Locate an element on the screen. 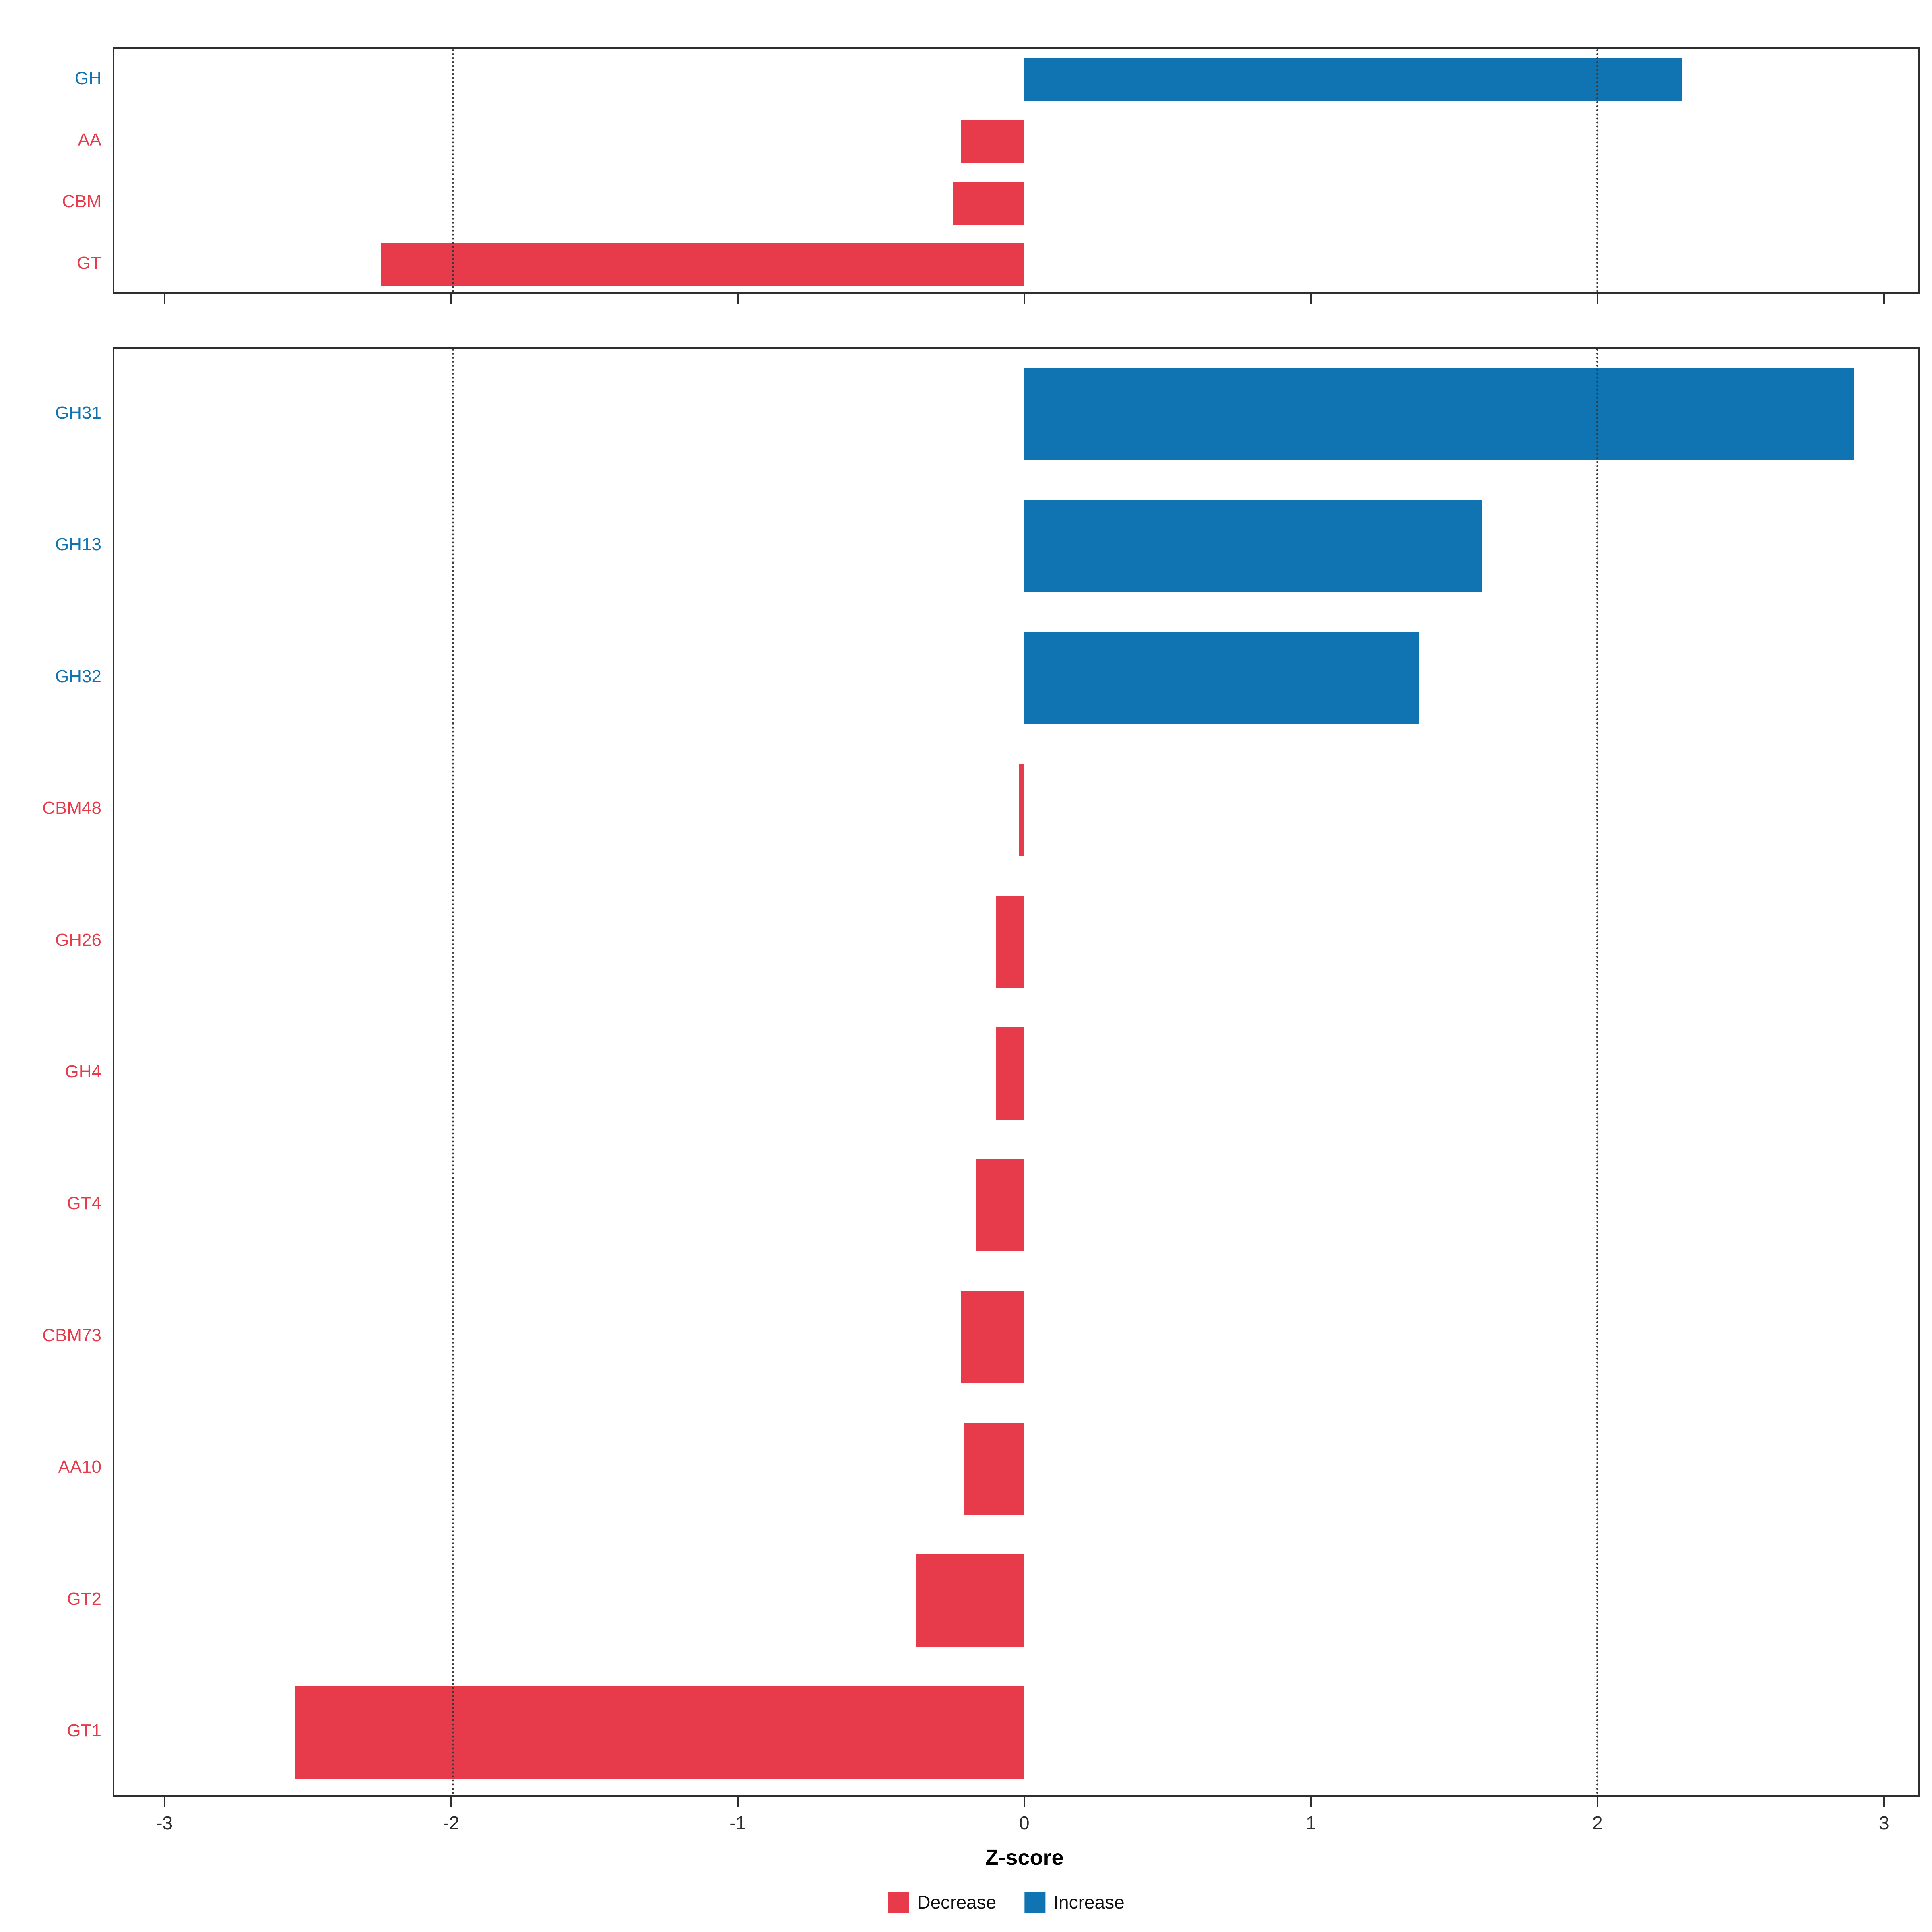 The height and width of the screenshot is (1932, 1932). bar-gt2 is located at coordinates (969, 1600).